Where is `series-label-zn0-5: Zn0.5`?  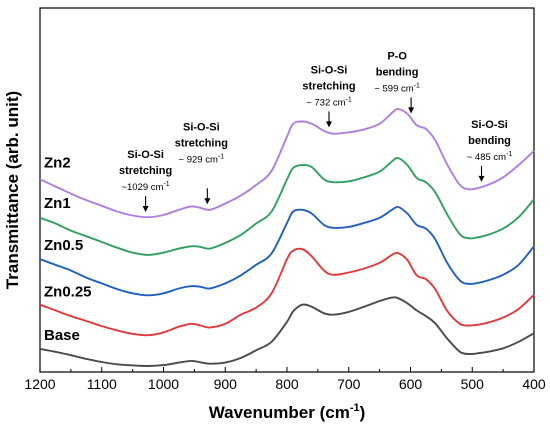 series-label-zn0-5: Zn0.5 is located at coordinates (63, 245).